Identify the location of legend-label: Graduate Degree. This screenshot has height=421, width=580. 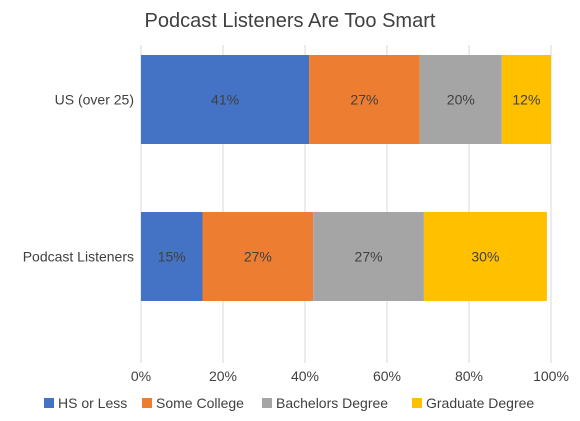
(480, 403).